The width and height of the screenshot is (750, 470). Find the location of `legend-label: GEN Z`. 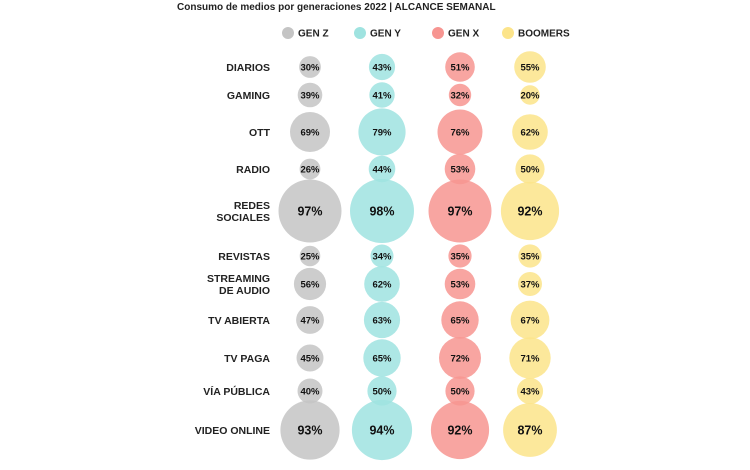

legend-label: GEN Z is located at coordinates (313, 34).